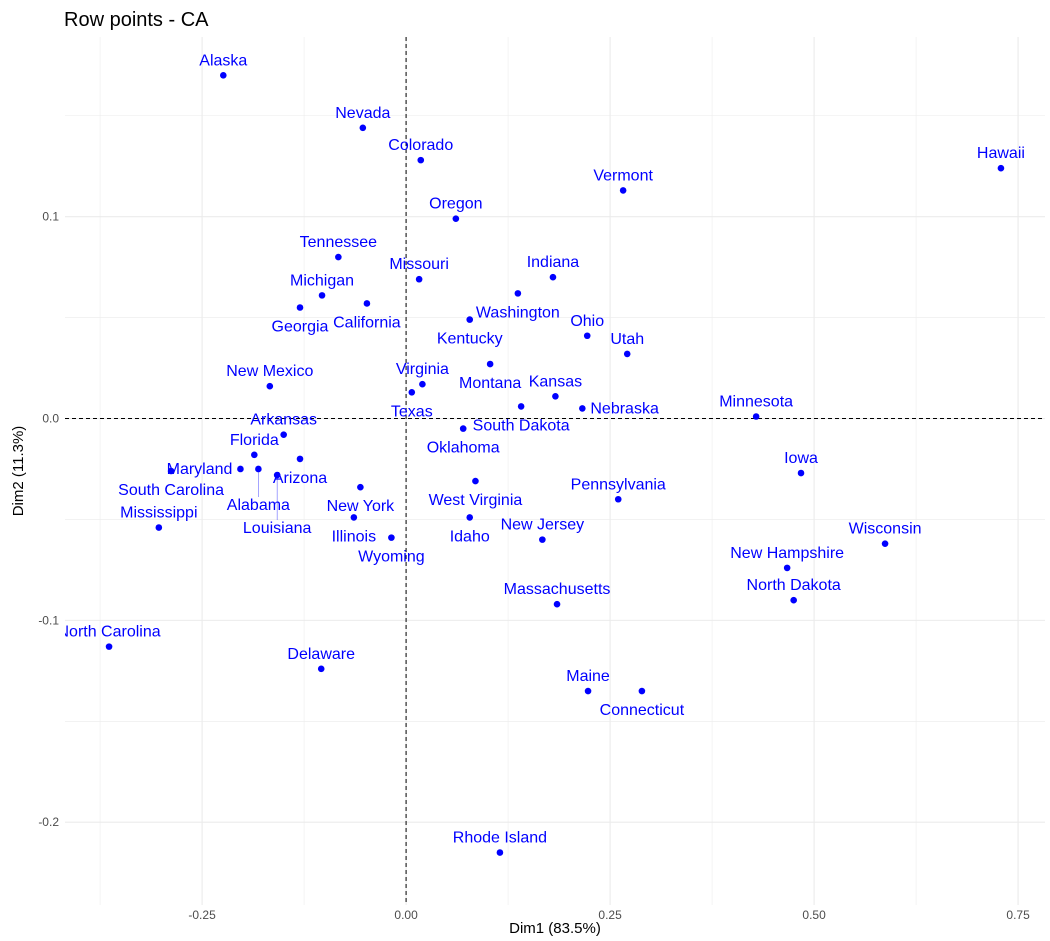  What do you see at coordinates (338, 242) in the screenshot?
I see `data-point-label: Tennessee` at bounding box center [338, 242].